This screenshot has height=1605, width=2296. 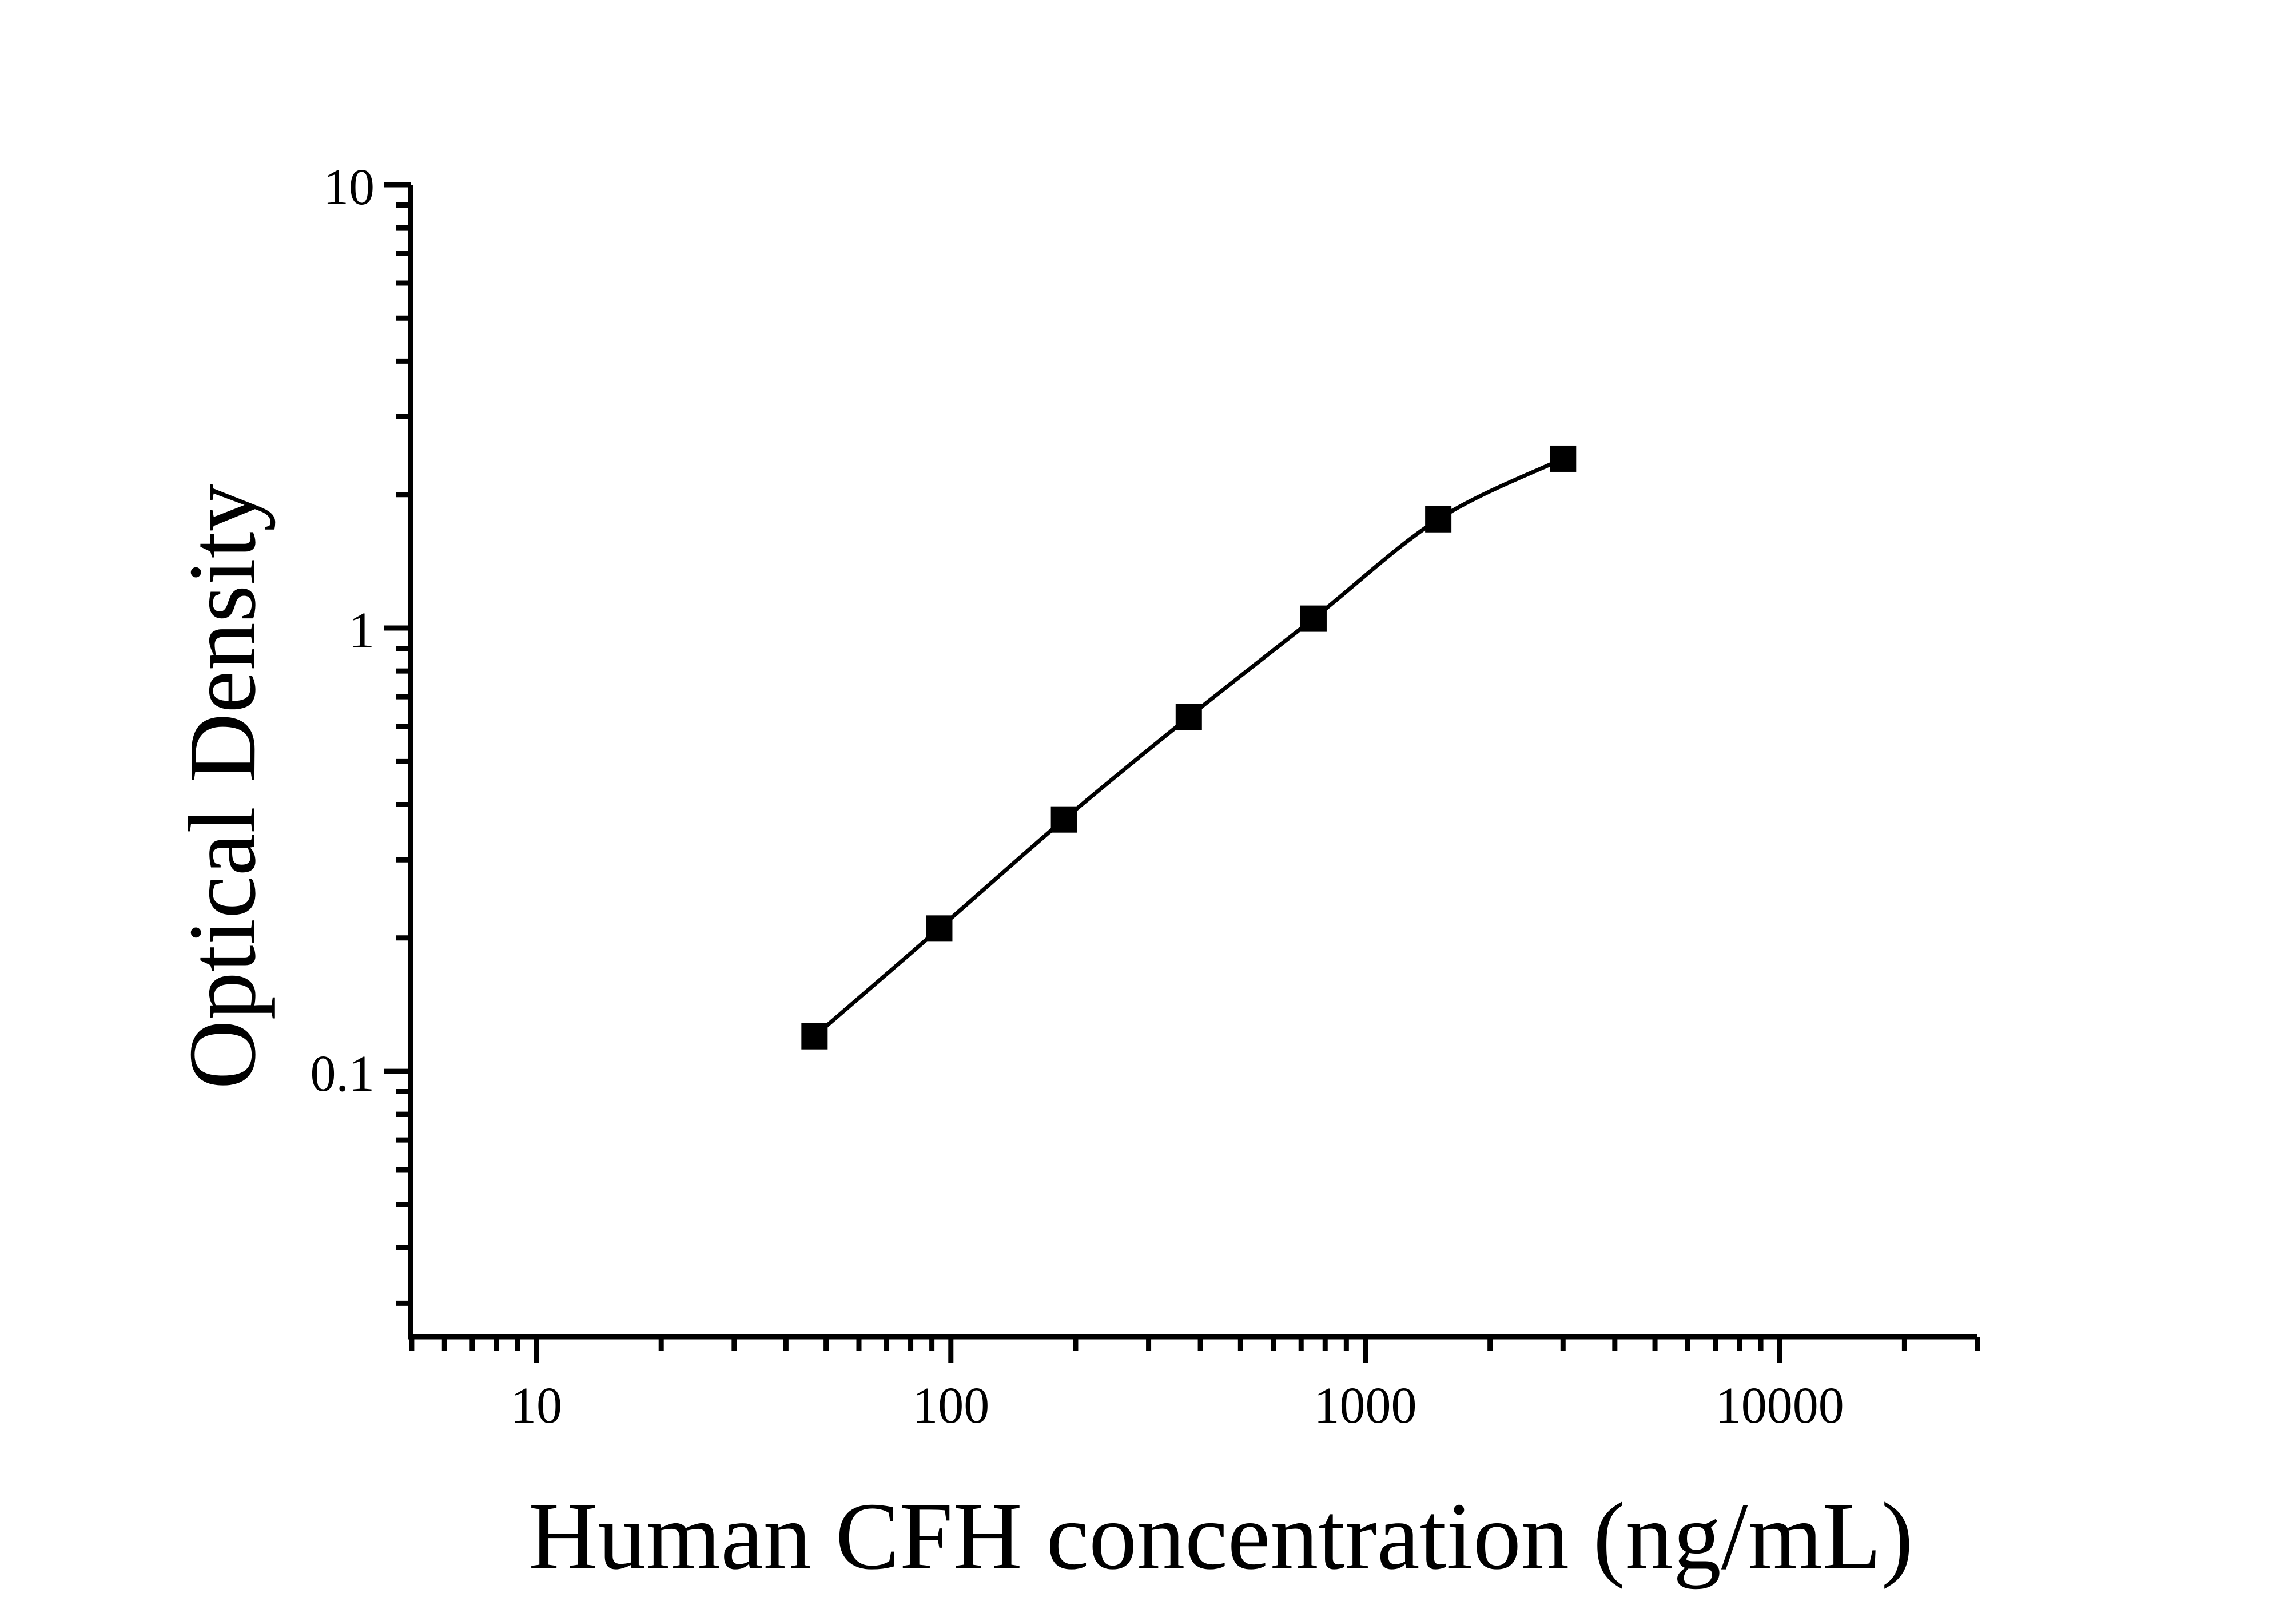 What do you see at coordinates (536, 1405) in the screenshot?
I see `x-tick-label: 10` at bounding box center [536, 1405].